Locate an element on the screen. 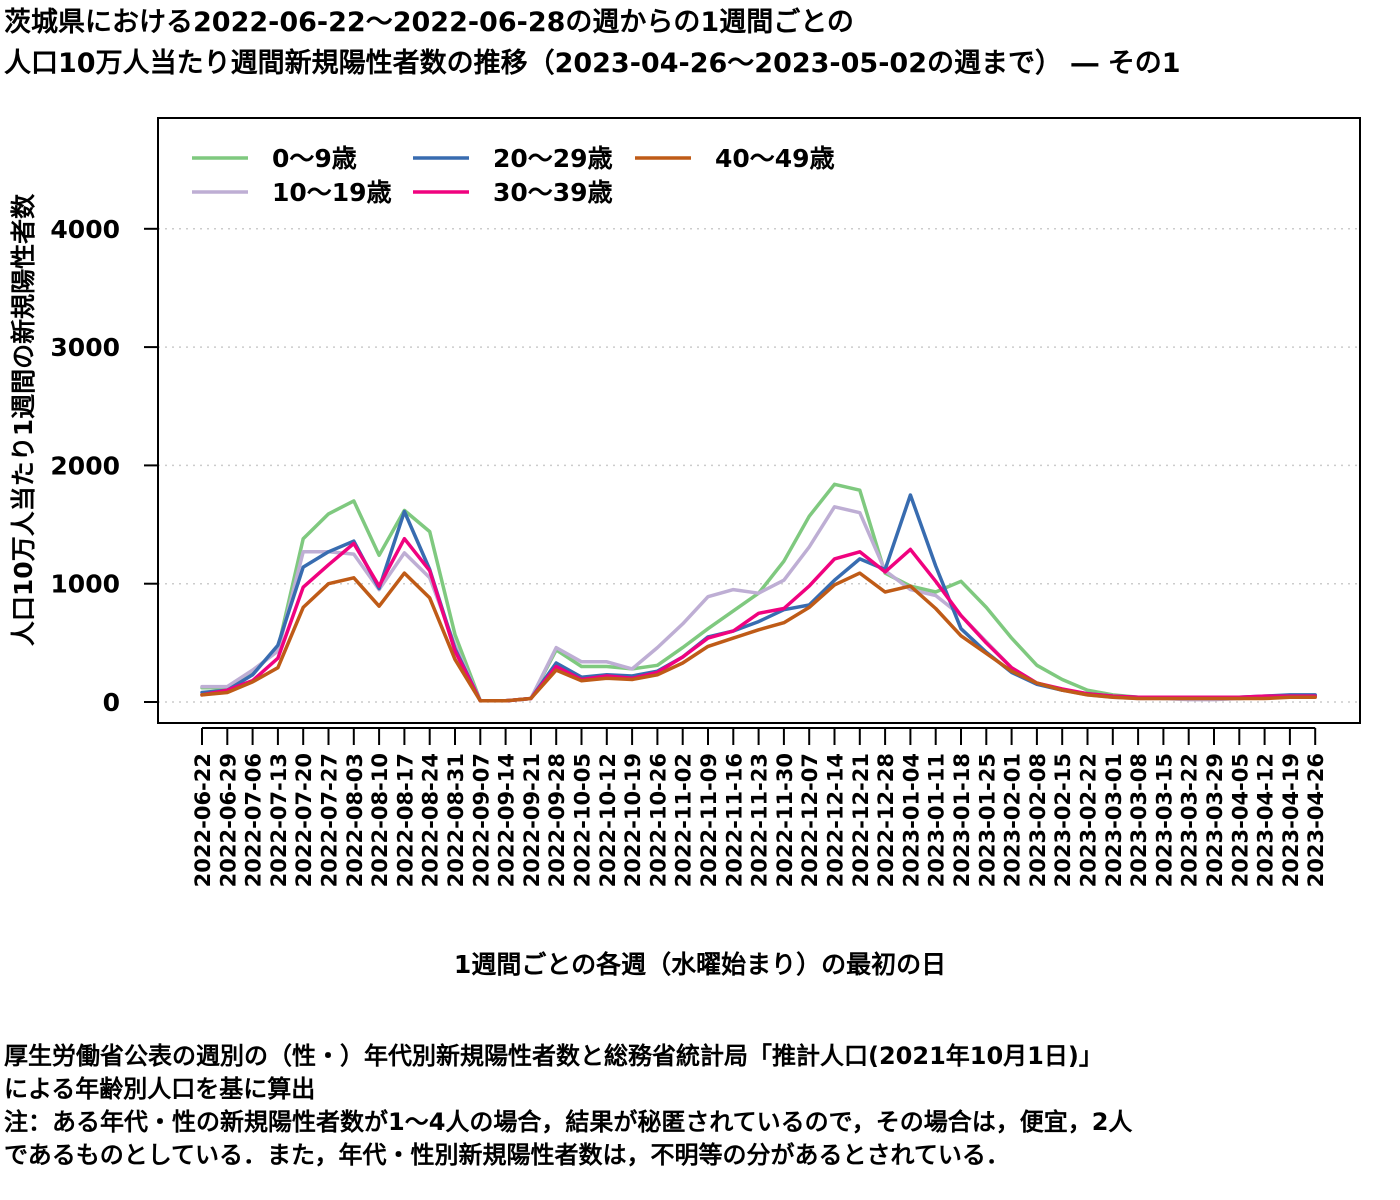 The width and height of the screenshot is (1400, 1200). x-tick-label: 2023-04-19 is located at coordinates (1291, 820).